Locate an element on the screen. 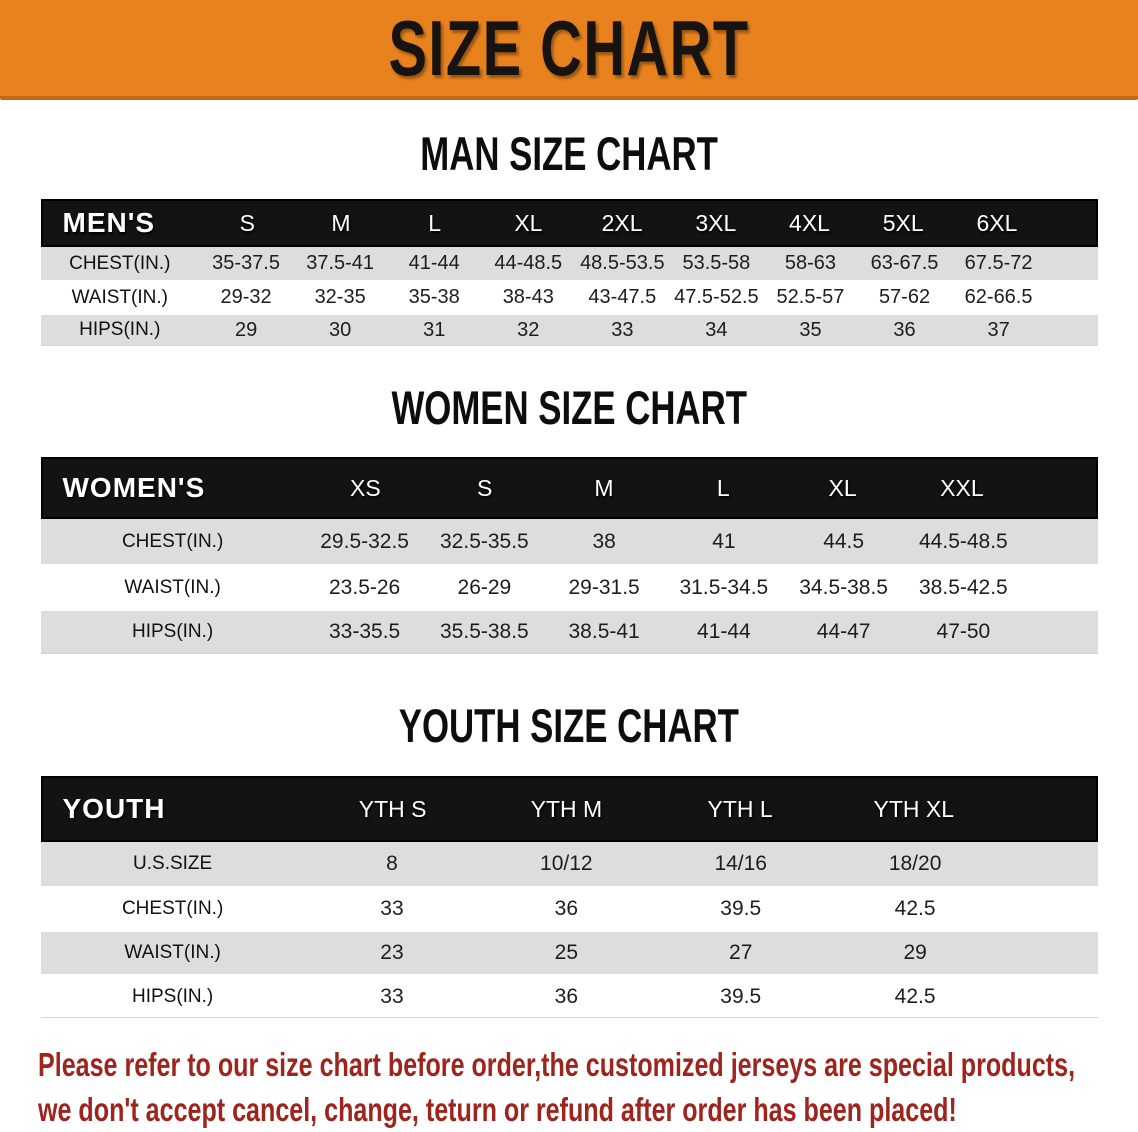 This screenshot has width=1138, height=1132. measurement-value-cell: 32-35 is located at coordinates (340, 297).